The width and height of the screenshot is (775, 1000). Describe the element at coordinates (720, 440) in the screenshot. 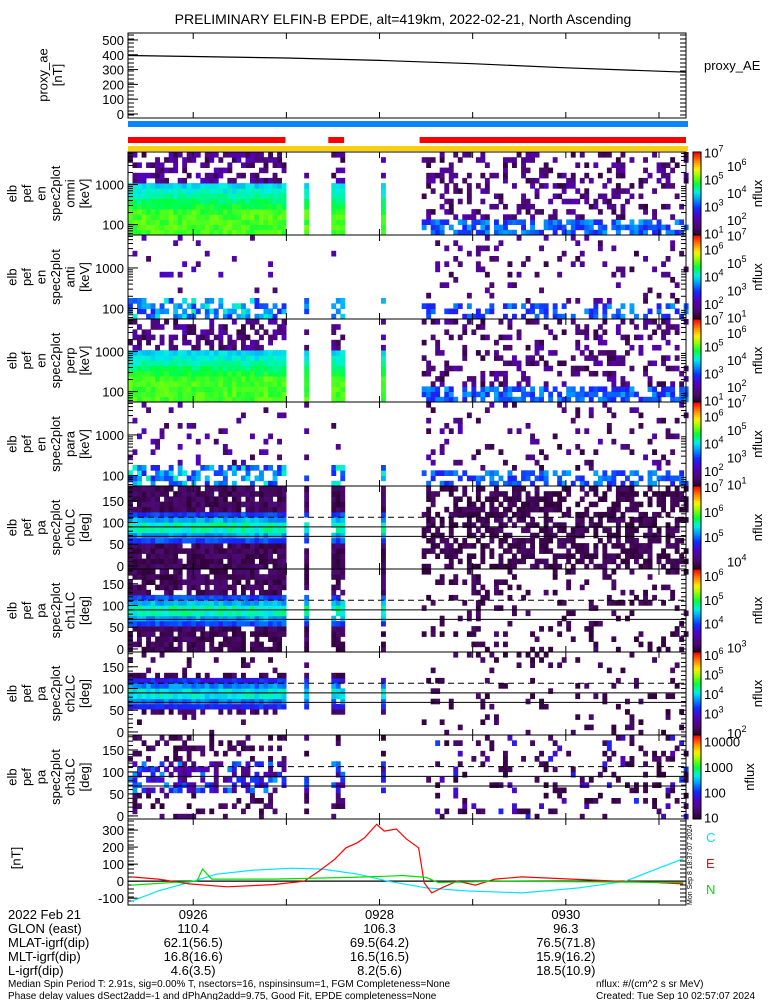

I see `colorbar-tick-exponent: 4` at that location.